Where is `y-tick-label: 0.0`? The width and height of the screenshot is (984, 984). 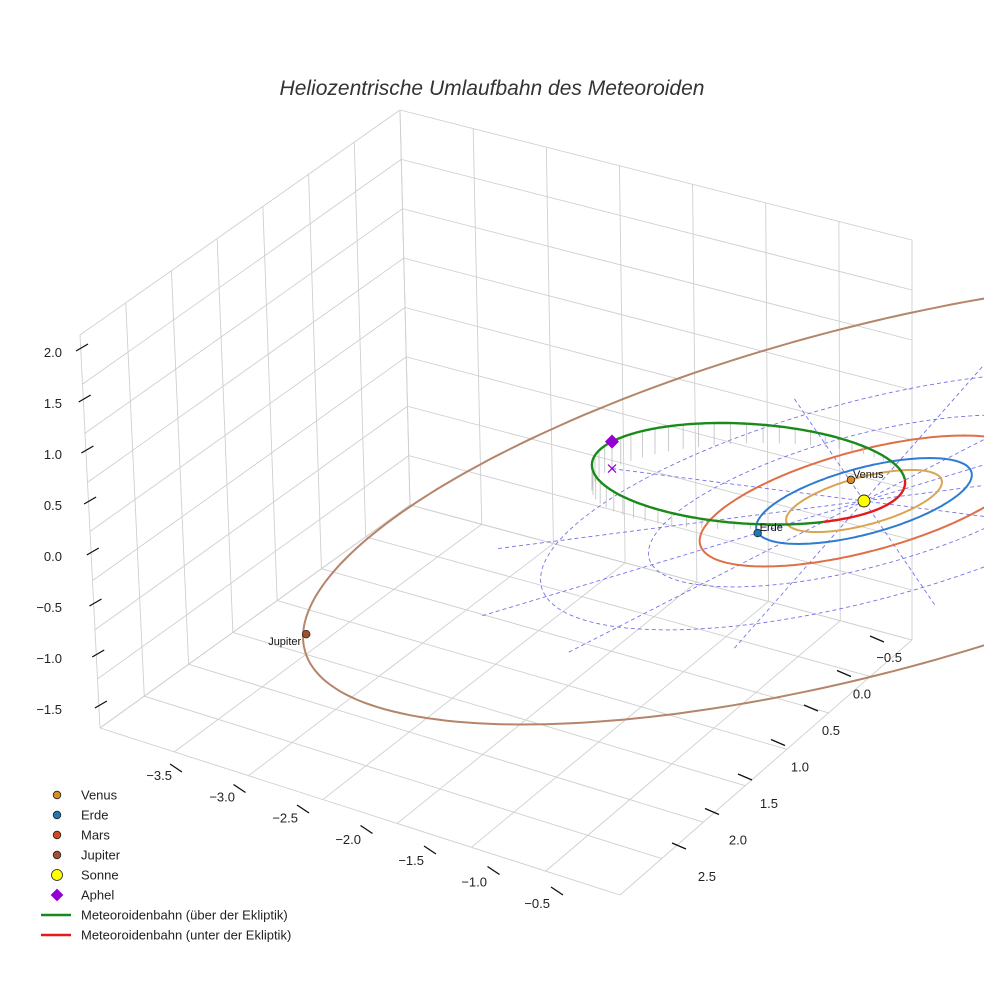 y-tick-label: 0.0 is located at coordinates (862, 694).